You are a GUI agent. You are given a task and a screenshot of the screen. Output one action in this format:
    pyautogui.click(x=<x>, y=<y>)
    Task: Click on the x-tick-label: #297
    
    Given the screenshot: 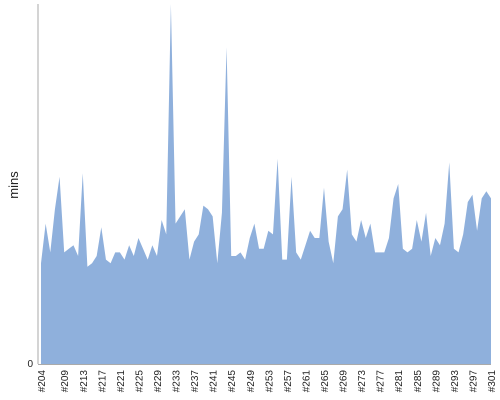 What is the action you would take?
    pyautogui.click(x=473, y=381)
    